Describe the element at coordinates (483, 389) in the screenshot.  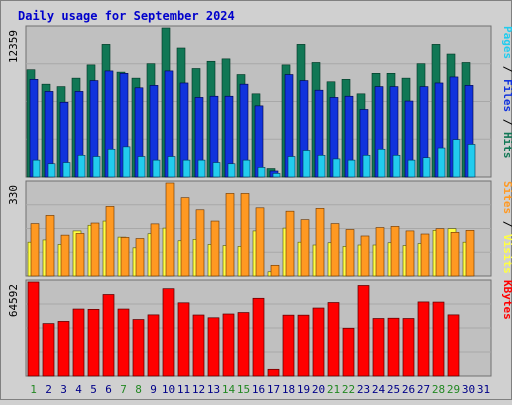
I see `day-label: 31` at that location.